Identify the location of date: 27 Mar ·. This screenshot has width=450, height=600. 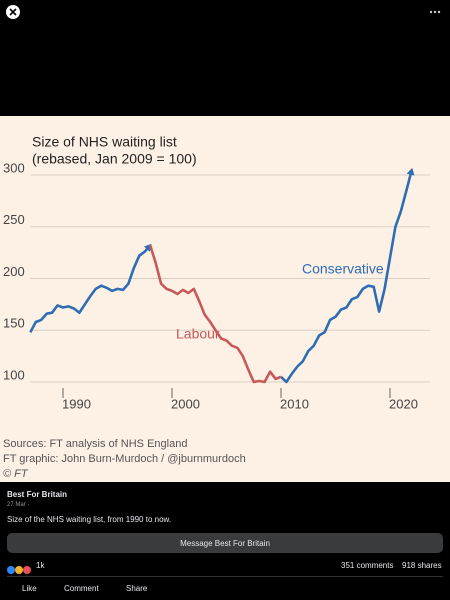
(18, 505).